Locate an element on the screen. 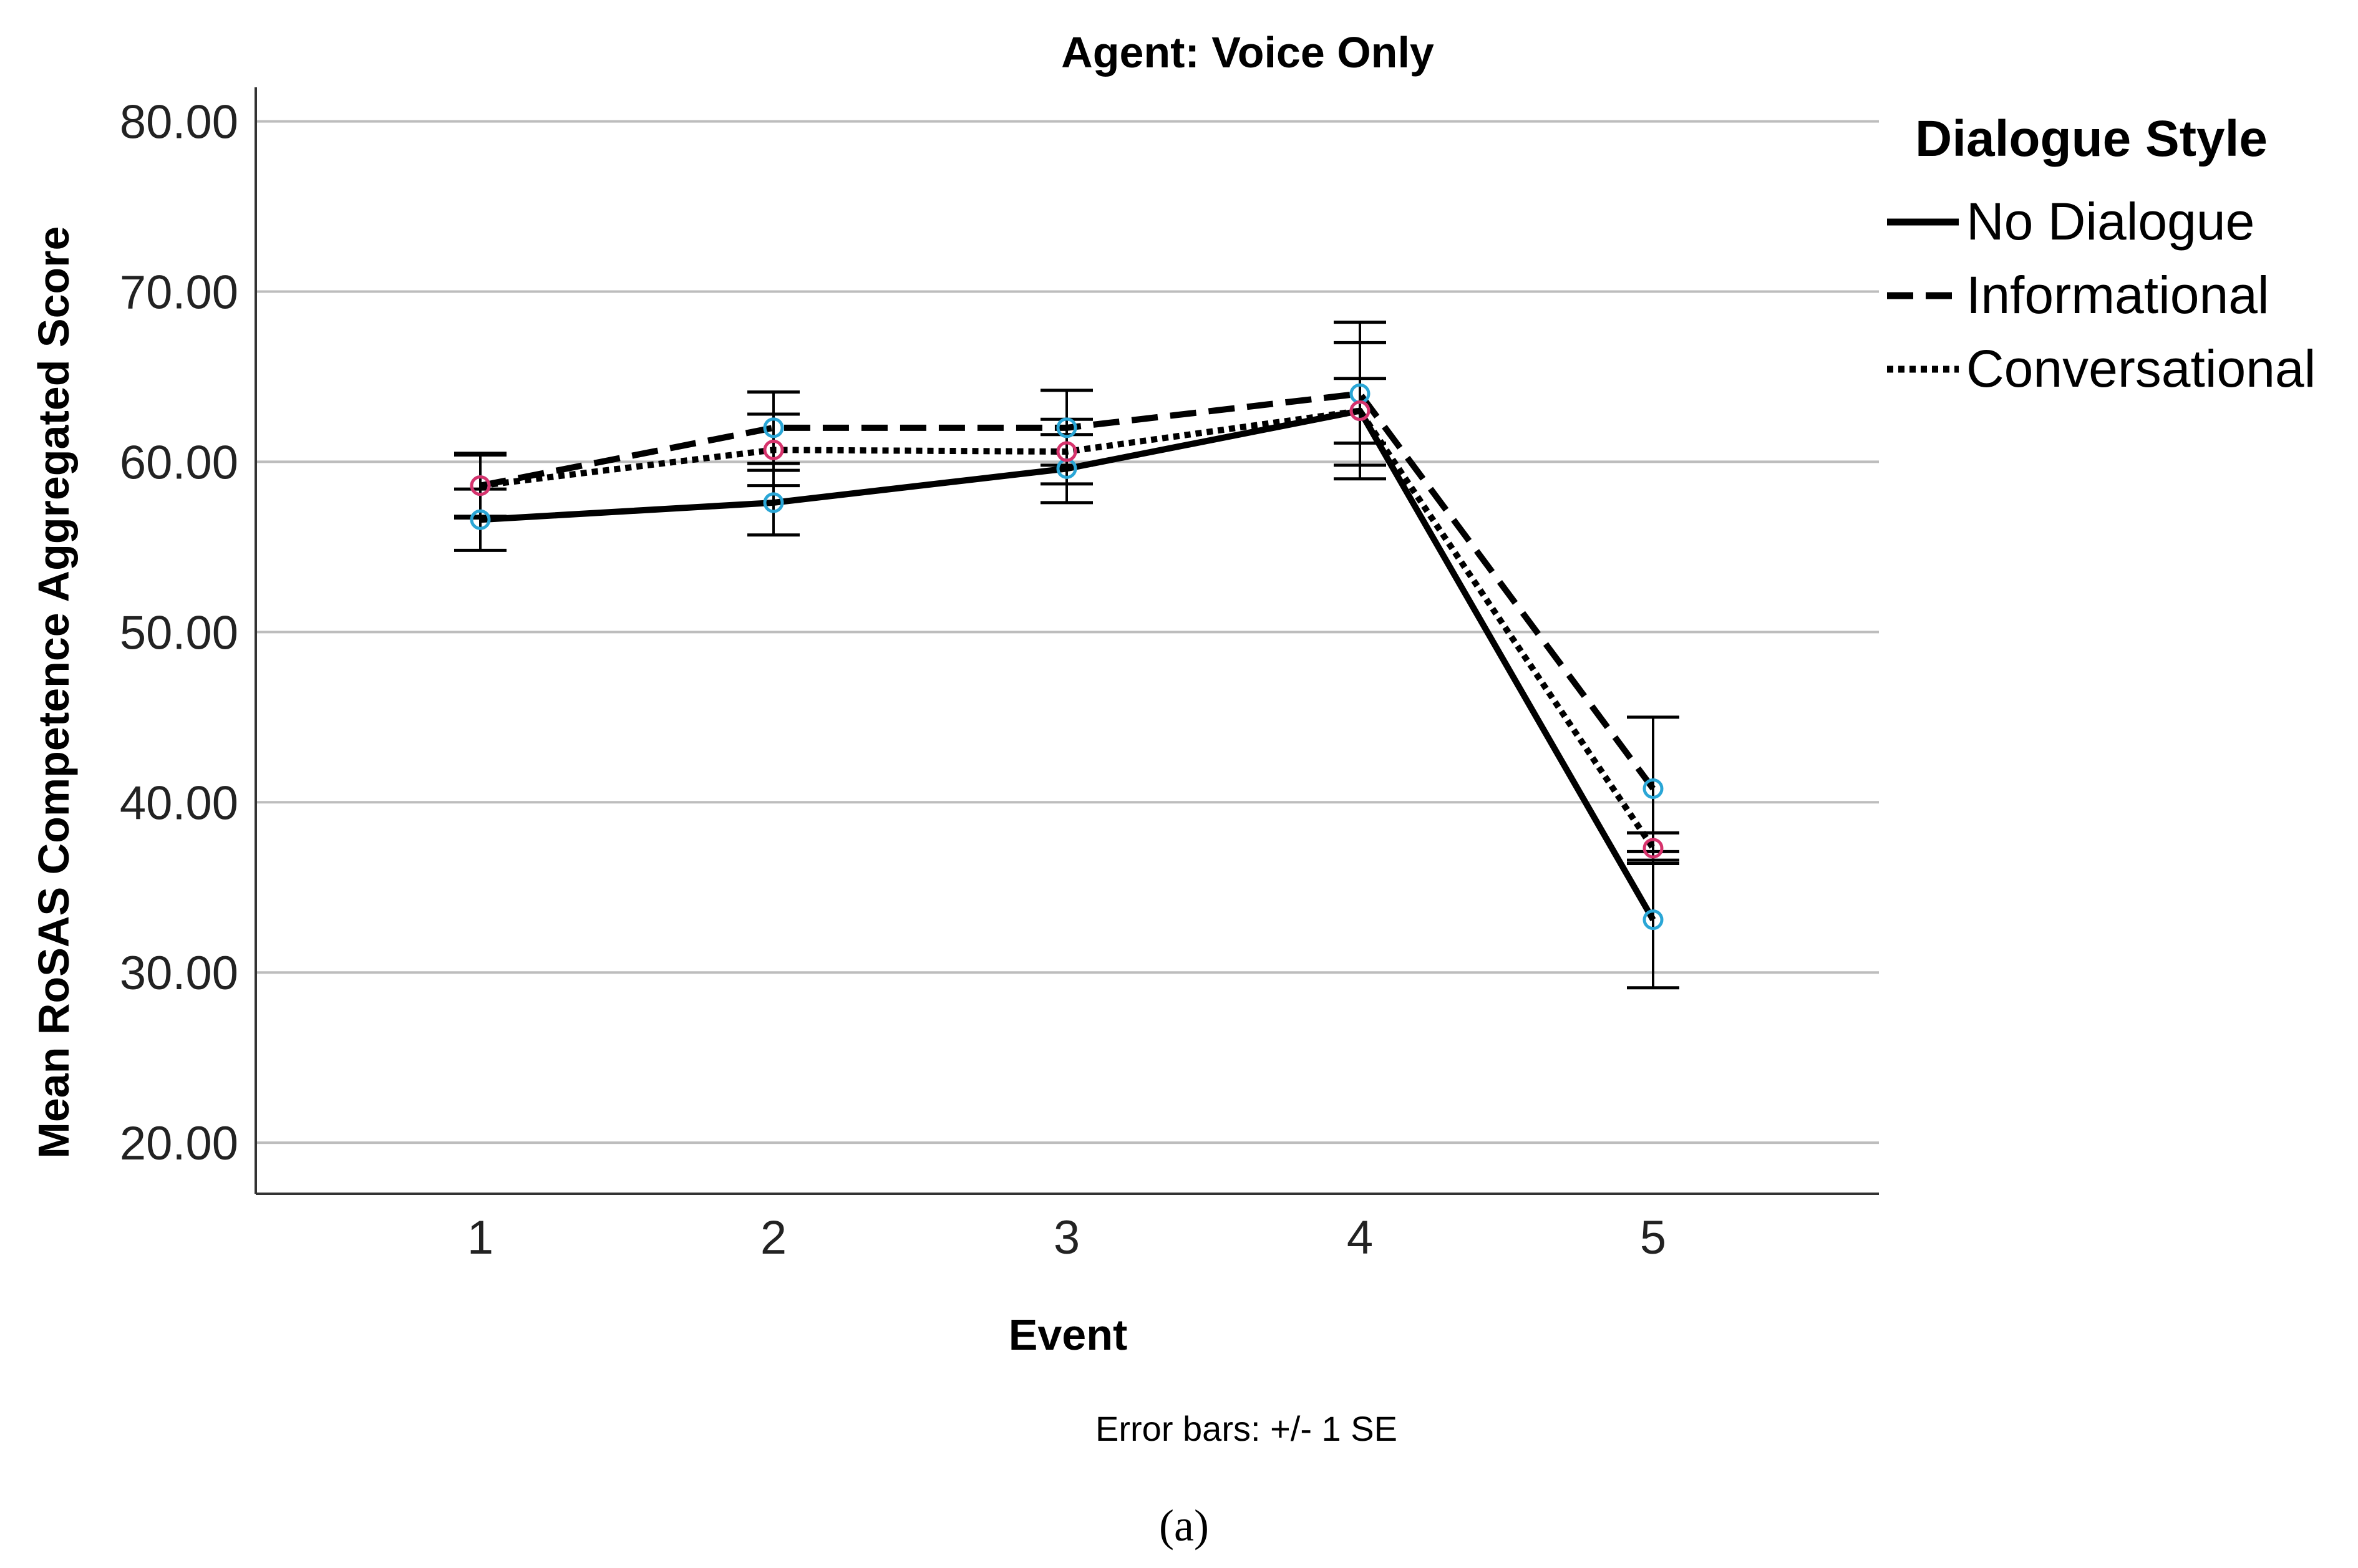  x-tick-label: 5 is located at coordinates (1653, 1237).